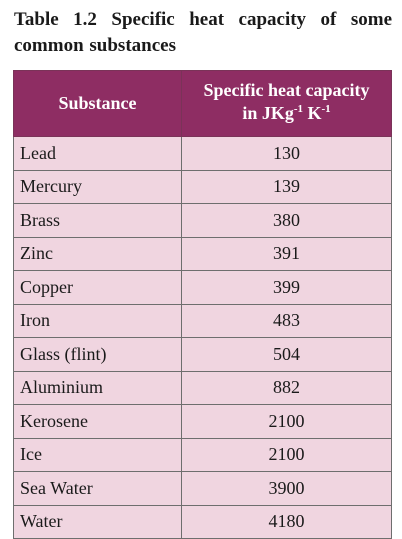  What do you see at coordinates (97, 287) in the screenshot?
I see `substance-cell: Copper` at bounding box center [97, 287].